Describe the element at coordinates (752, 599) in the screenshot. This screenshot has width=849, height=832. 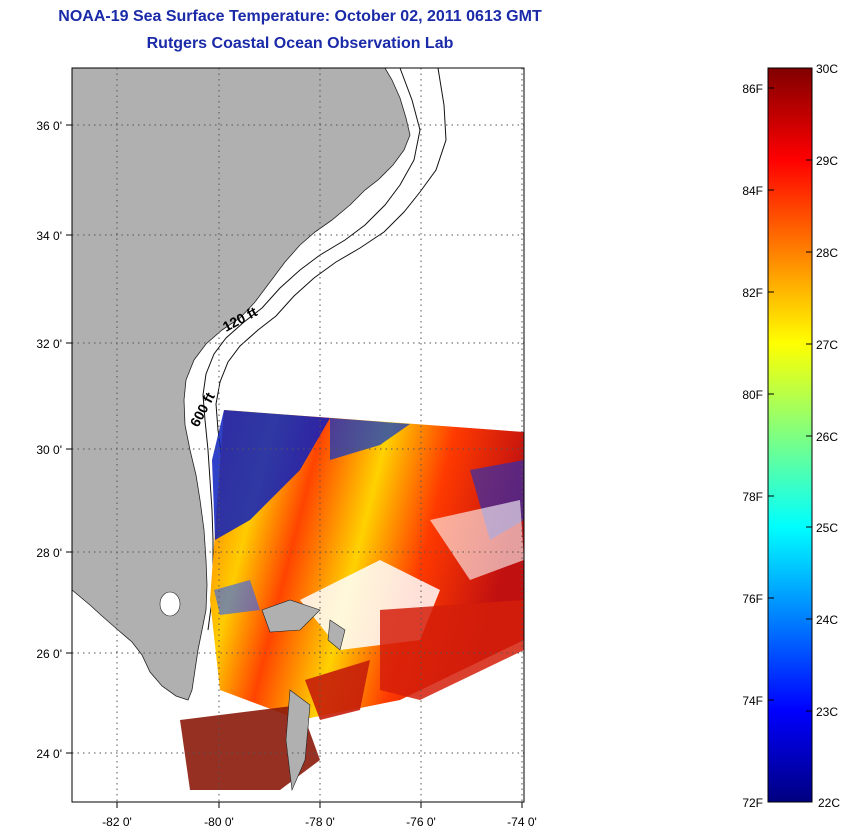
I see `cb-f-76: 76F` at that location.